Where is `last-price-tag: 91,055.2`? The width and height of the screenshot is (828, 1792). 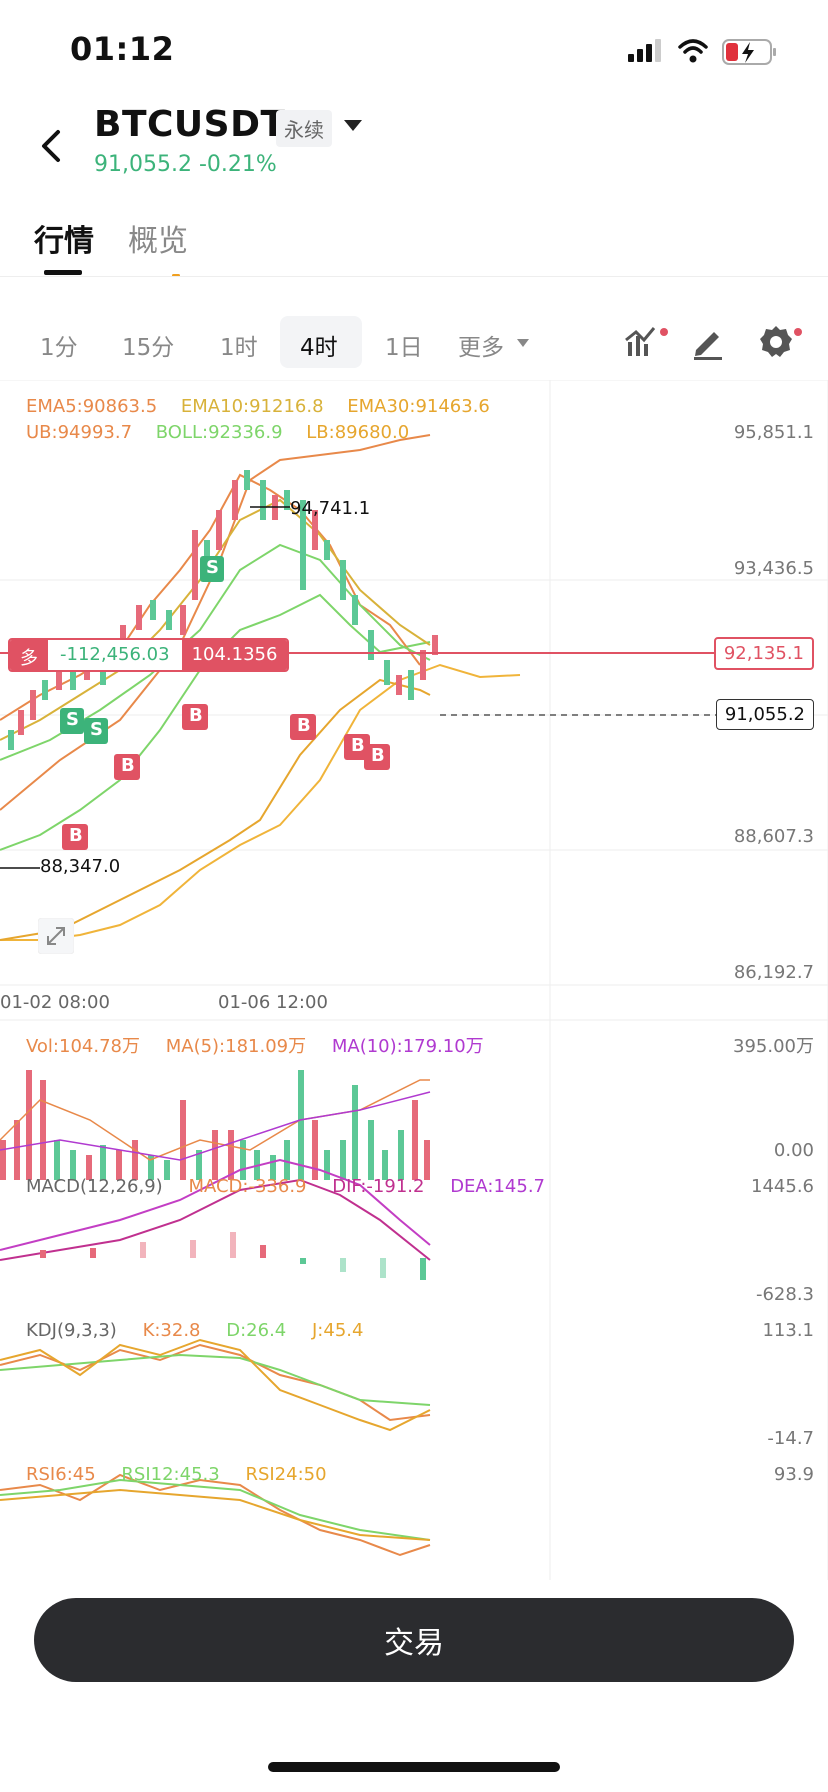 last-price-tag: 91,055.2 is located at coordinates (764, 714).